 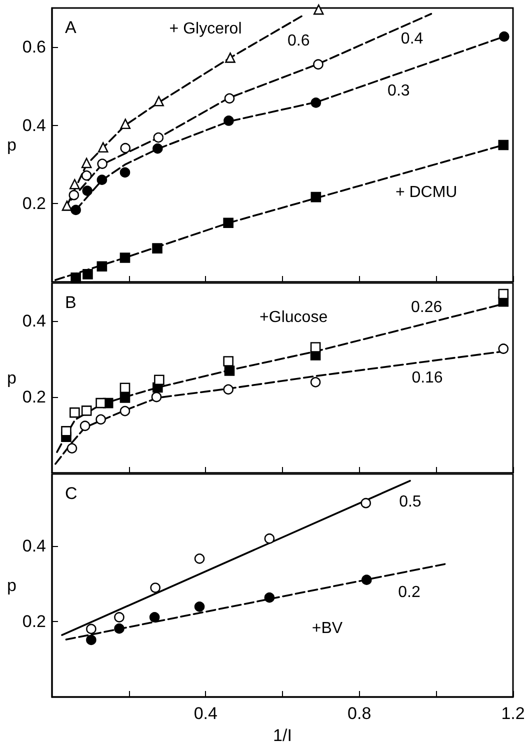 I want to click on text: C, so click(x=71, y=493).